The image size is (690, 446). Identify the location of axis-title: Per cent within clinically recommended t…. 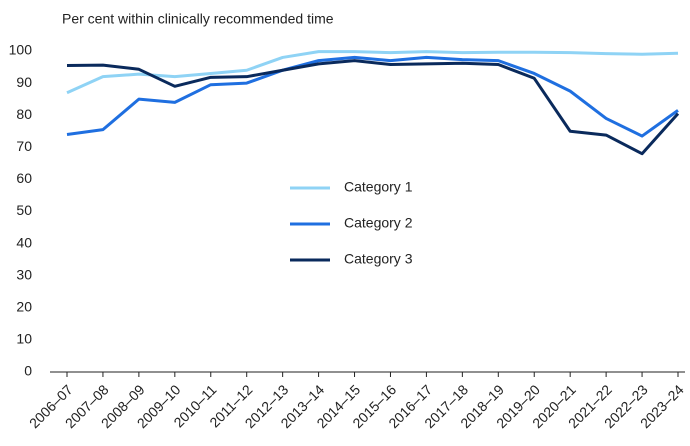
(198, 19).